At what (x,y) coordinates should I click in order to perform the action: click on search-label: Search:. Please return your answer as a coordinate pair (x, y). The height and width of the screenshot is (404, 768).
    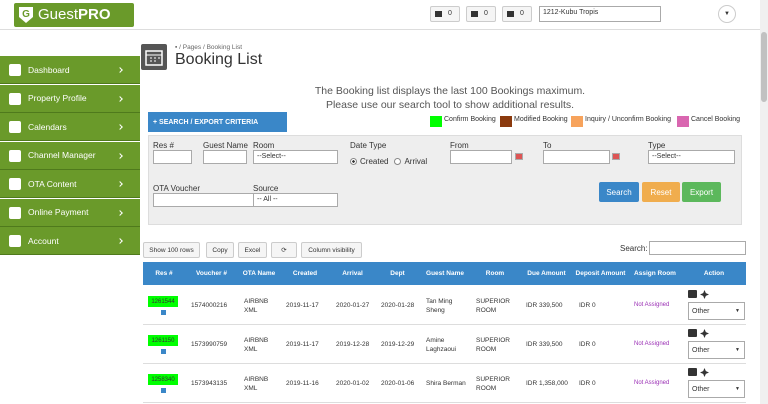
    Looking at the image, I should click on (634, 248).